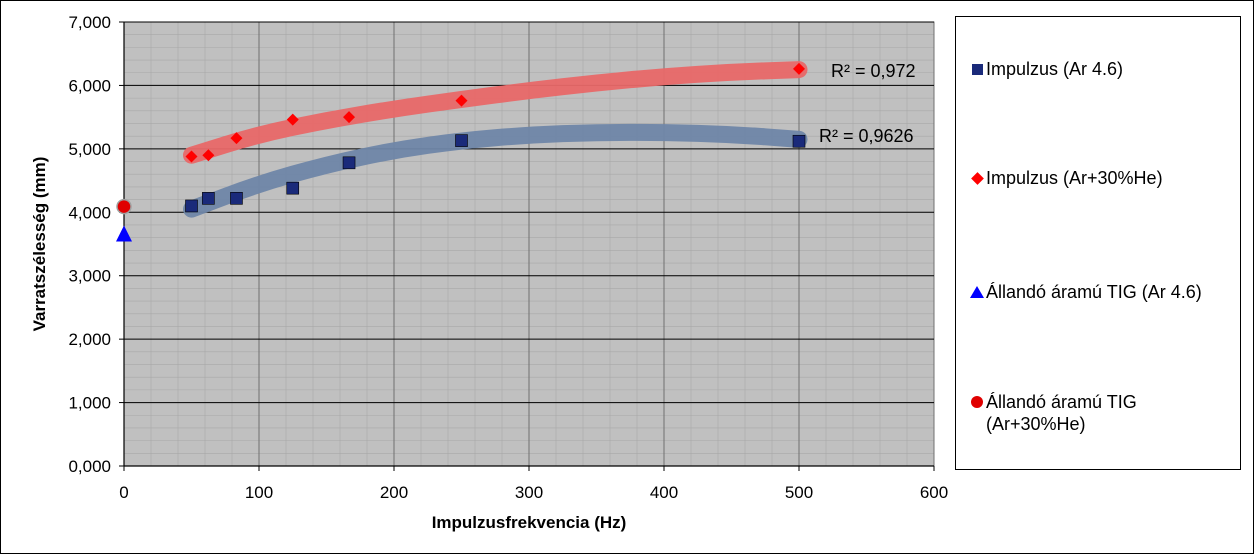 The width and height of the screenshot is (1254, 554). I want to click on legend-item-impulzus-he: Impulzus (Ar+30%He), so click(1066, 178).